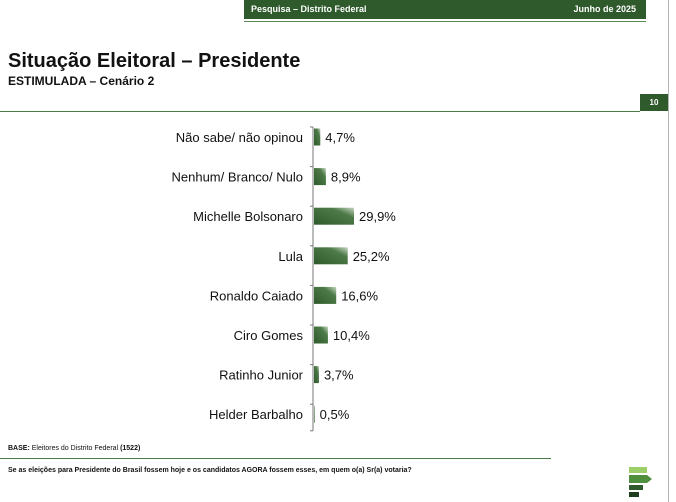 The width and height of the screenshot is (676, 502). I want to click on category-label: Lula, so click(290, 256).